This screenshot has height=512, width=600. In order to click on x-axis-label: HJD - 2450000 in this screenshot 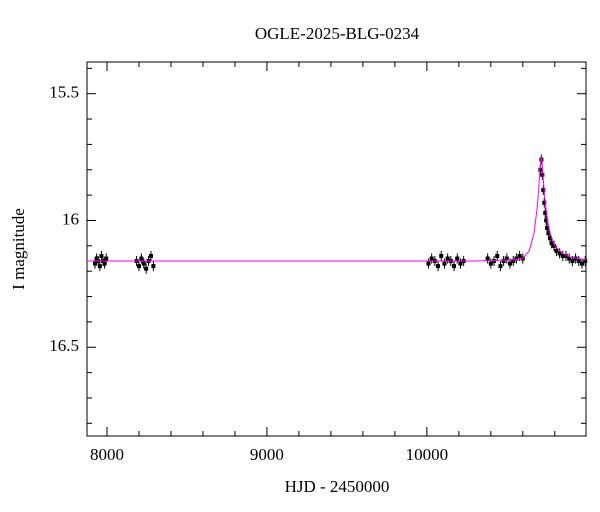, I will do `click(337, 486)`.